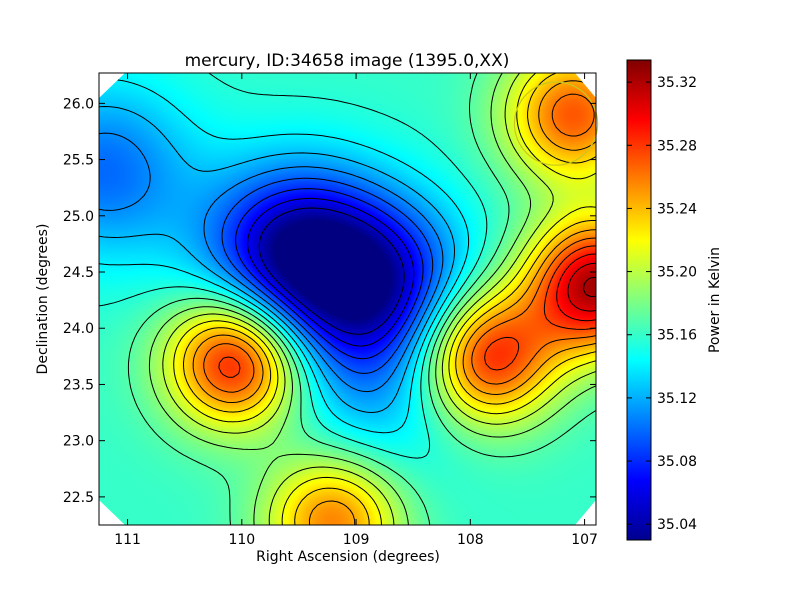 Image resolution: width=800 pixels, height=600 pixels. I want to click on colorbar-tick-label: 35.08, so click(677, 462).